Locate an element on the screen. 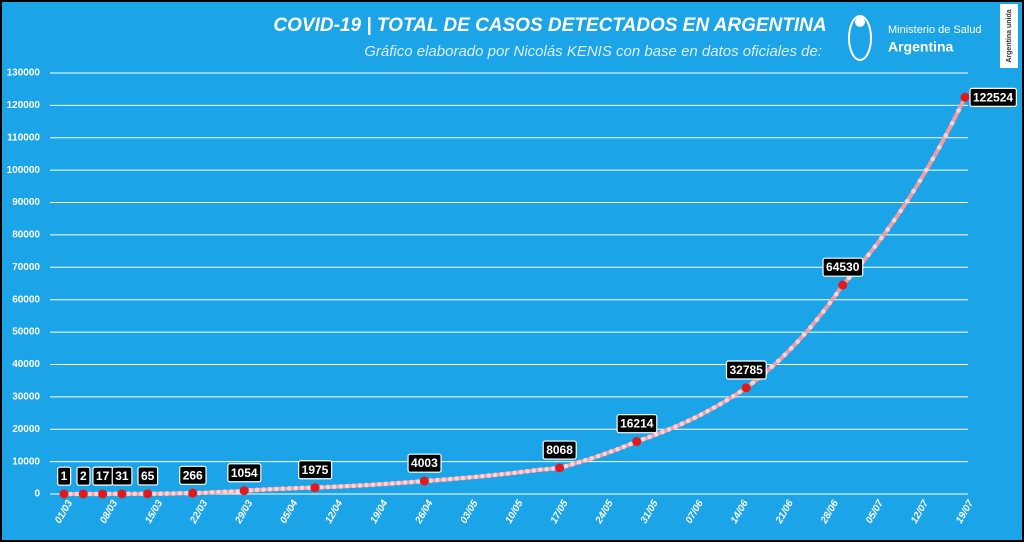 This screenshot has height=542, width=1024. data-label: 1975 is located at coordinates (315, 470).